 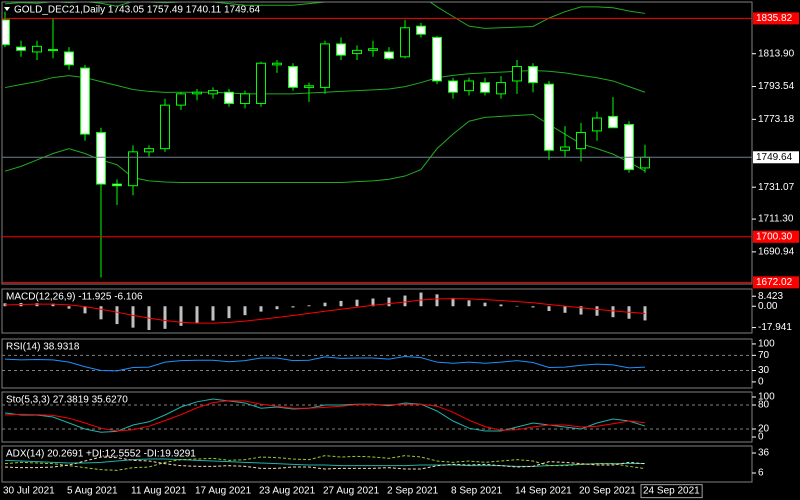 I want to click on time-label-box, so click(x=671, y=491).